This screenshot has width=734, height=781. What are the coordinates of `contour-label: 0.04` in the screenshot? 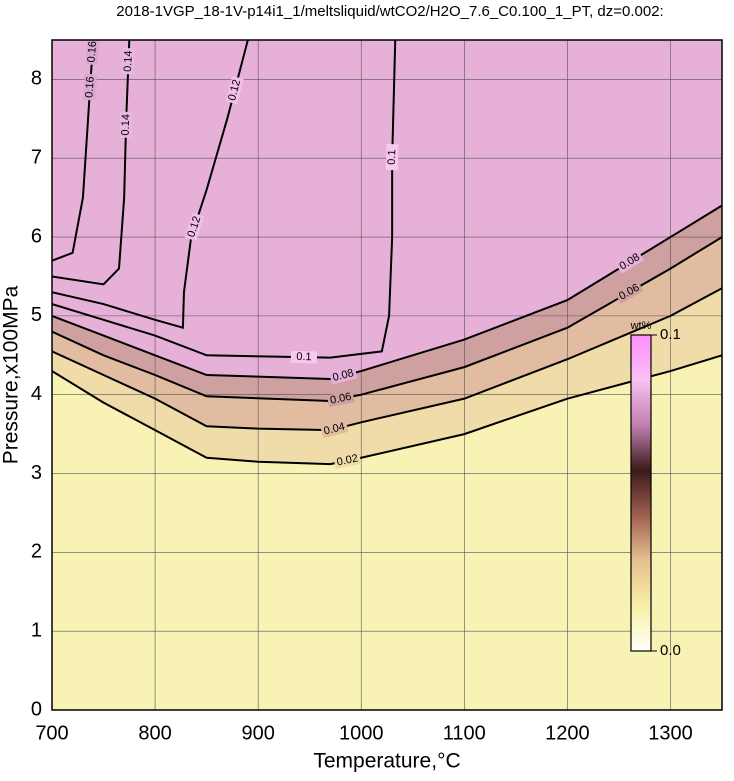 It's located at (335, 429).